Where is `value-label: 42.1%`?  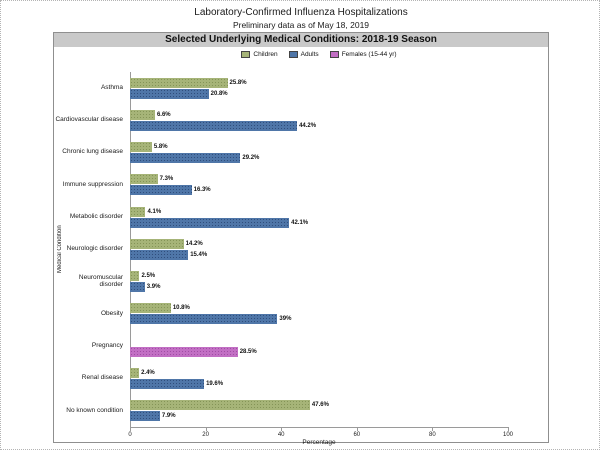 value-label: 42.1% is located at coordinates (300, 222).